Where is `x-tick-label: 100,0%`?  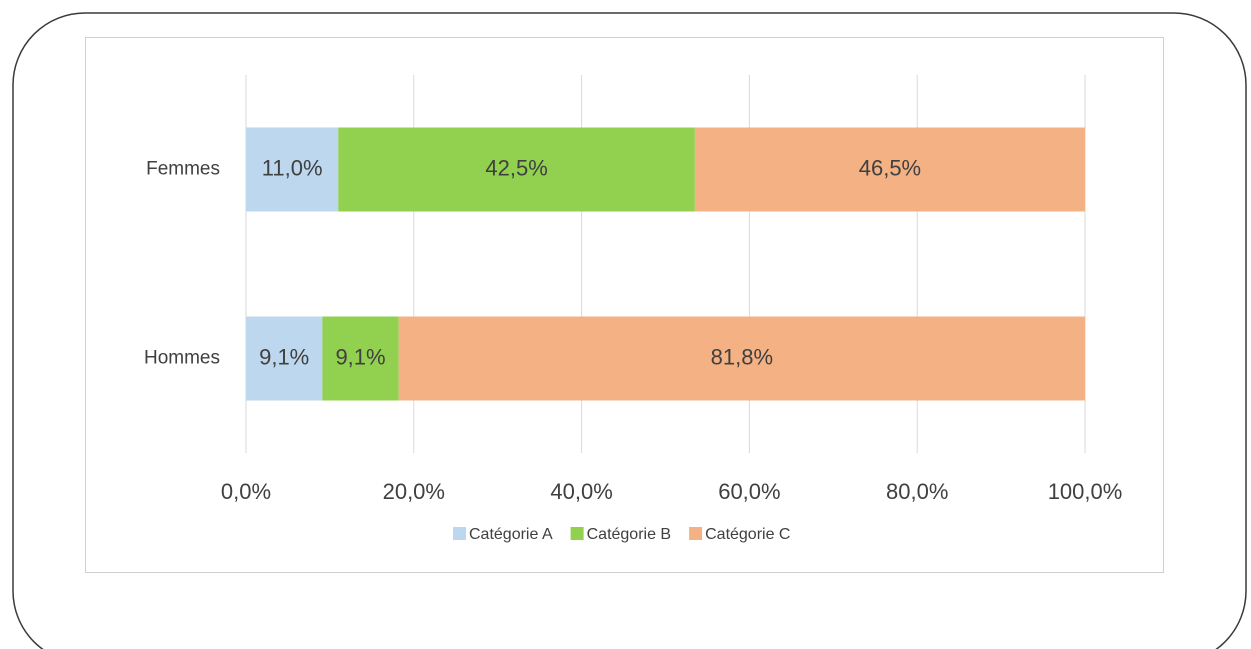
x-tick-label: 100,0% is located at coordinates (1085, 491).